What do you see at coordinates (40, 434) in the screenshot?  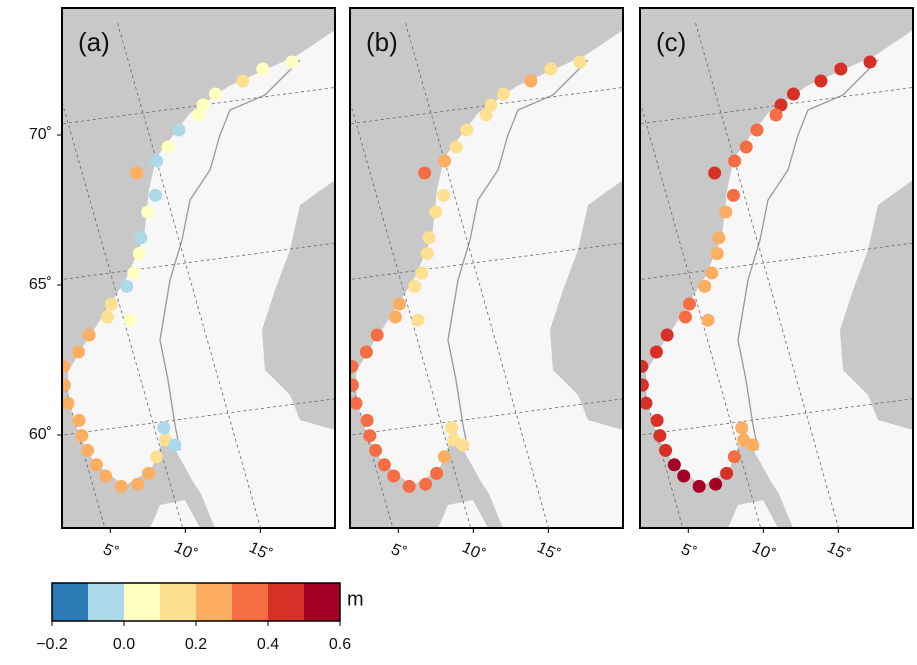 I see `lat-tick-label: 60˚` at bounding box center [40, 434].